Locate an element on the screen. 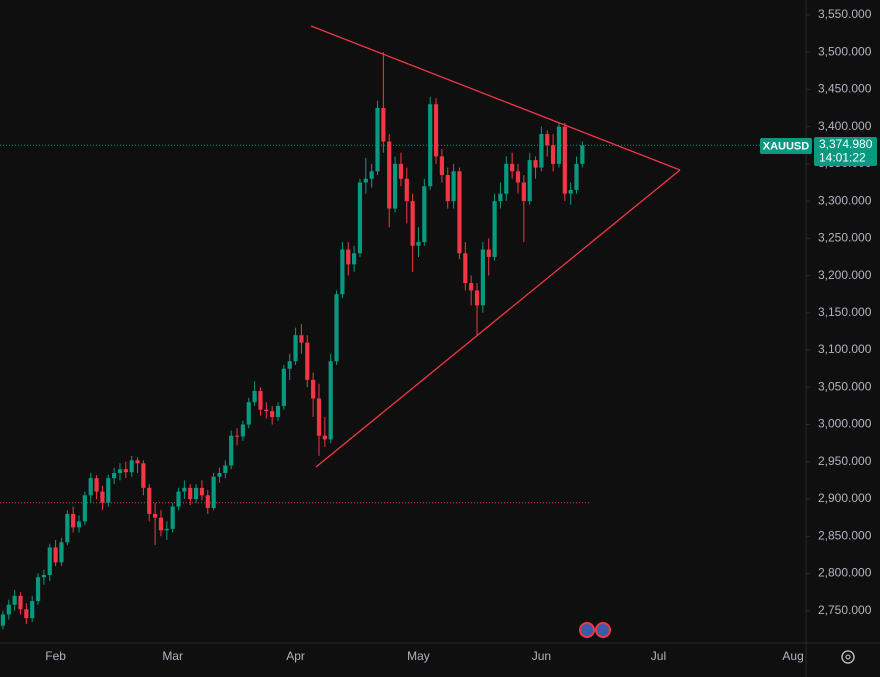 The width and height of the screenshot is (880, 677). symbol-label: XAUUSD is located at coordinates (786, 146).